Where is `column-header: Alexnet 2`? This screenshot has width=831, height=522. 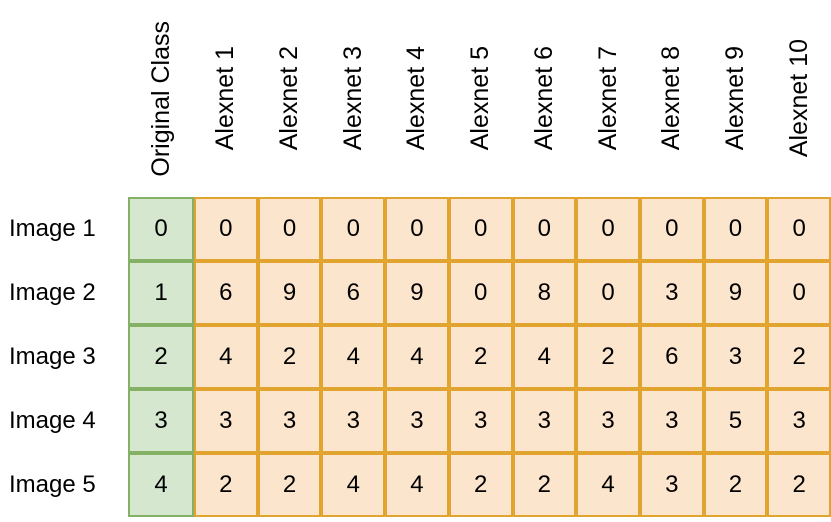
column-header: Alexnet 2 is located at coordinates (290, 98).